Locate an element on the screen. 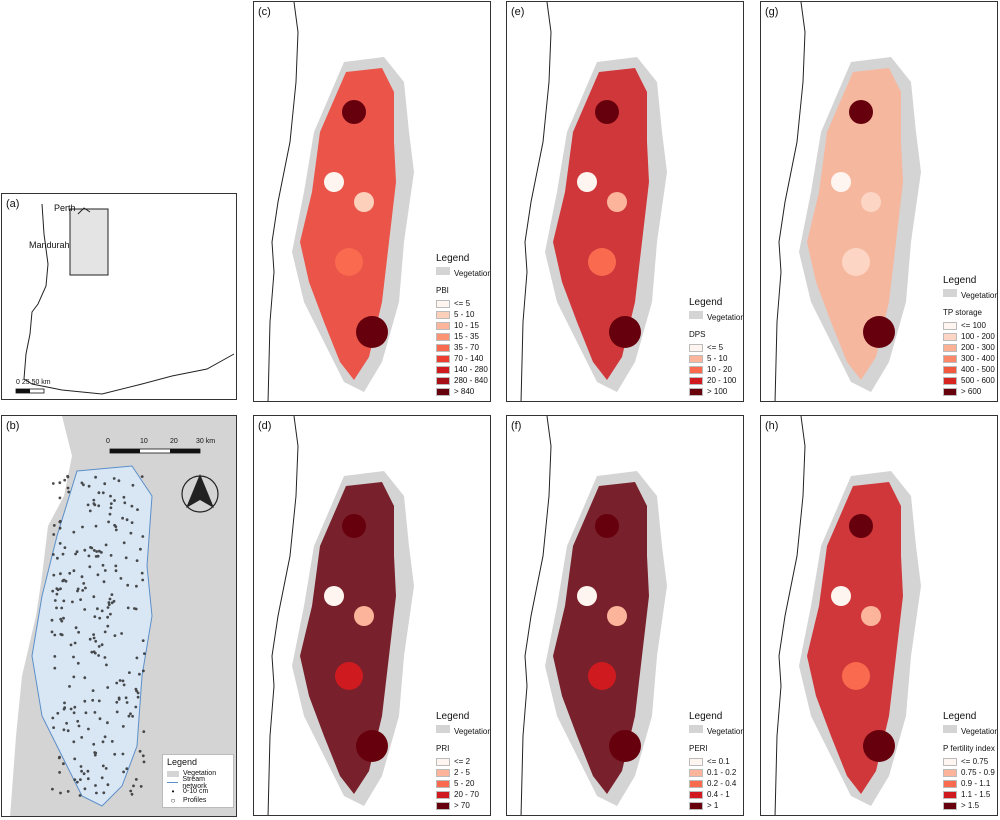  legend-class-label: 5 - 20 is located at coordinates (464, 783).